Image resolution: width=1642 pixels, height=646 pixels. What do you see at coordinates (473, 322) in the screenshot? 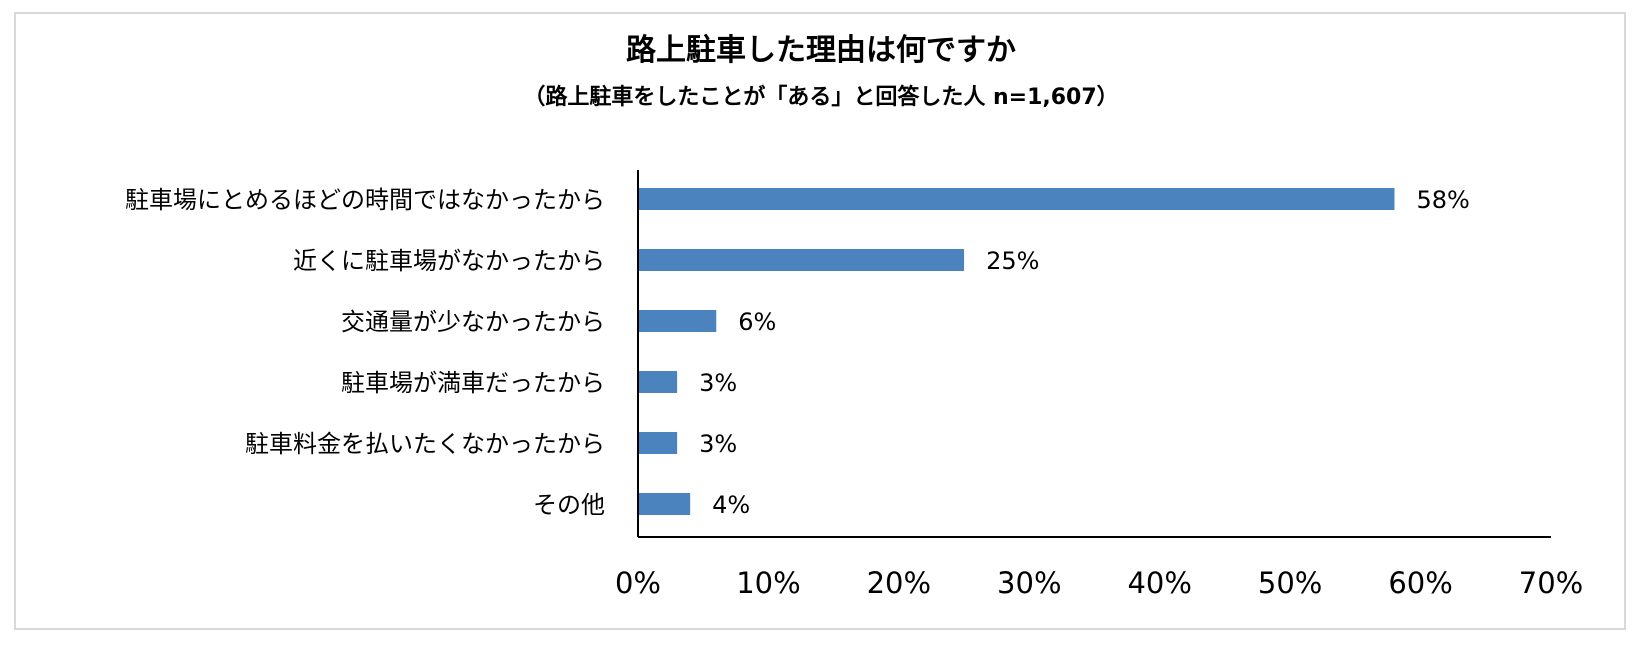
I see `category-label: 交通量が少なかったから` at bounding box center [473, 322].